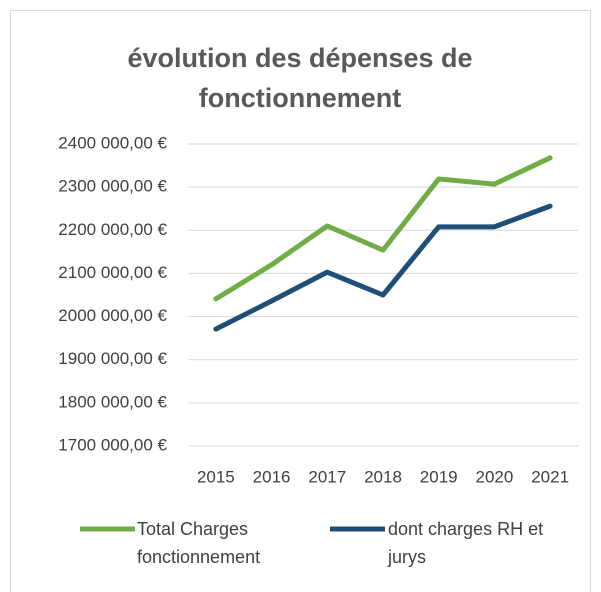 Image resolution: width=601 pixels, height=592 pixels. What do you see at coordinates (112, 315) in the screenshot?
I see `y-tick-label: 2000 000,00 €` at bounding box center [112, 315].